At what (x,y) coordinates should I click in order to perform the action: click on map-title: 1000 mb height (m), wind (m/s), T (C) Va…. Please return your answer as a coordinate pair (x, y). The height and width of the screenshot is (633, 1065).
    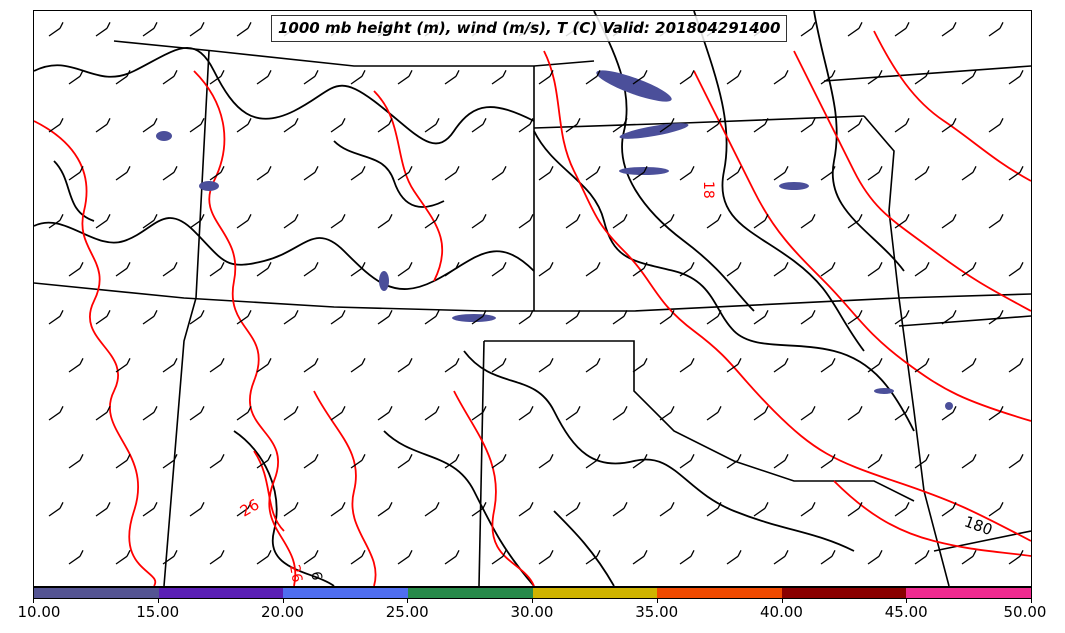
    Looking at the image, I should click on (529, 28).